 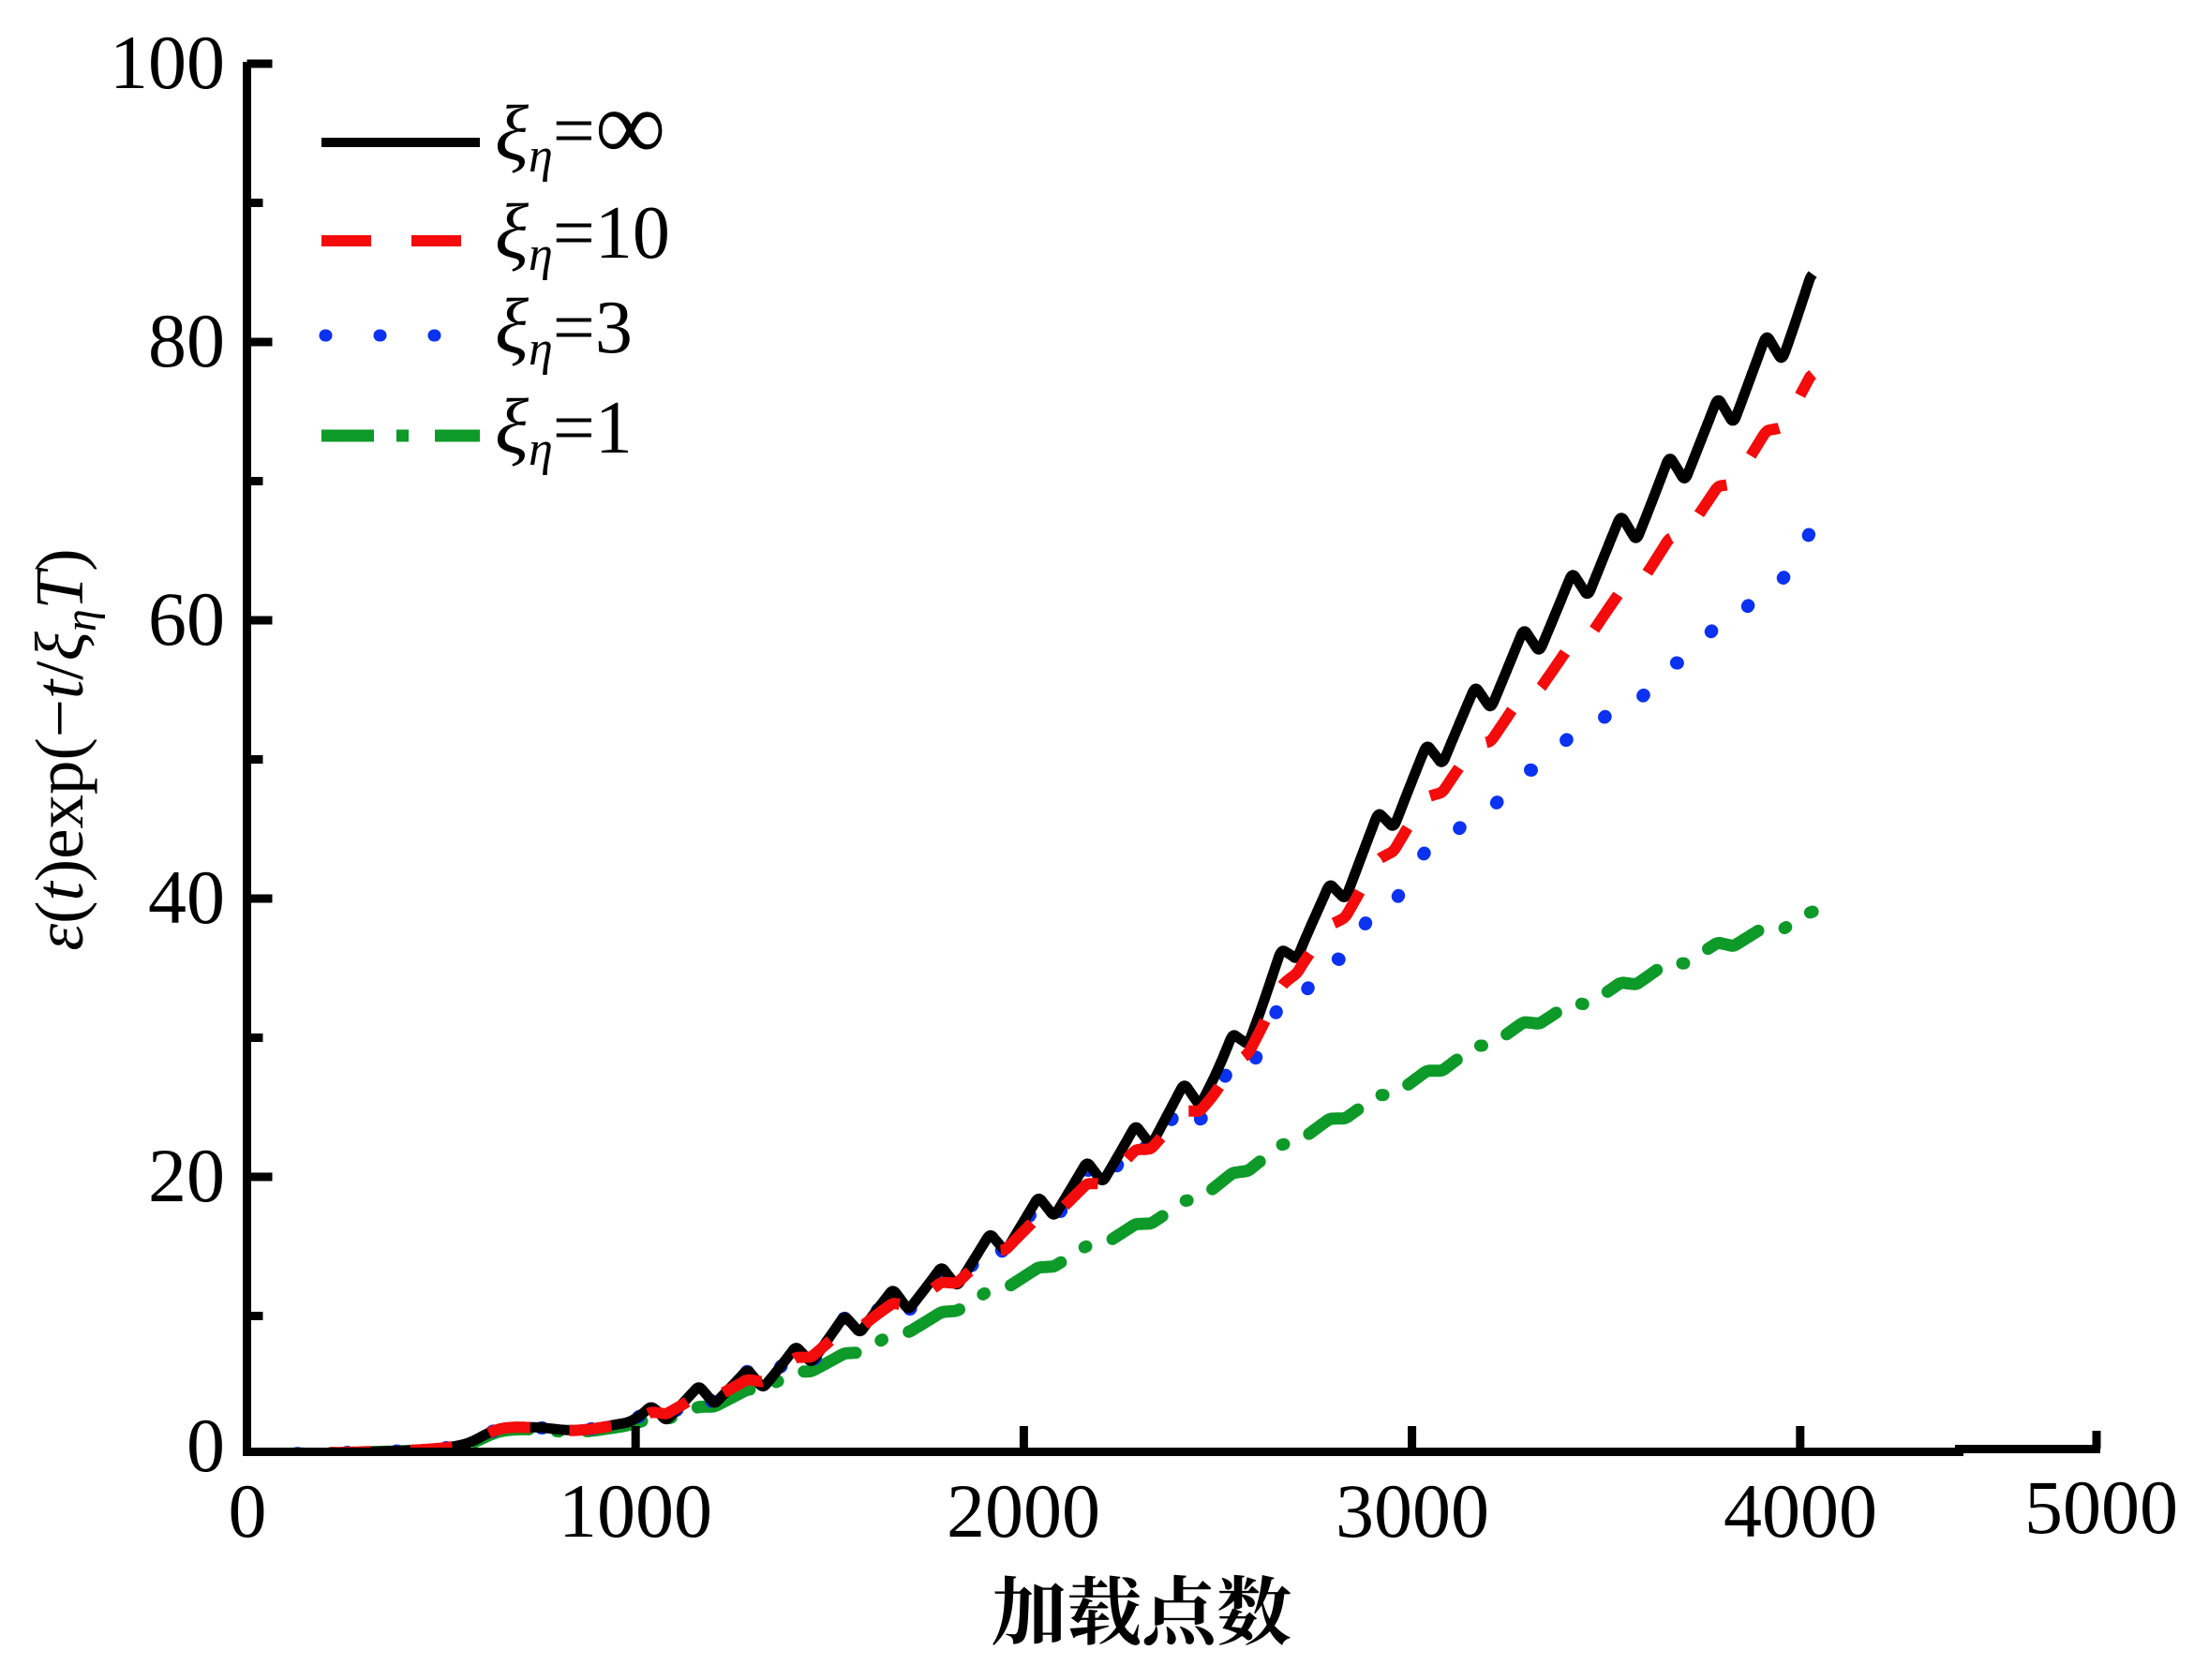 What do you see at coordinates (2101, 1507) in the screenshot?
I see `svg-text: 5000` at bounding box center [2101, 1507].